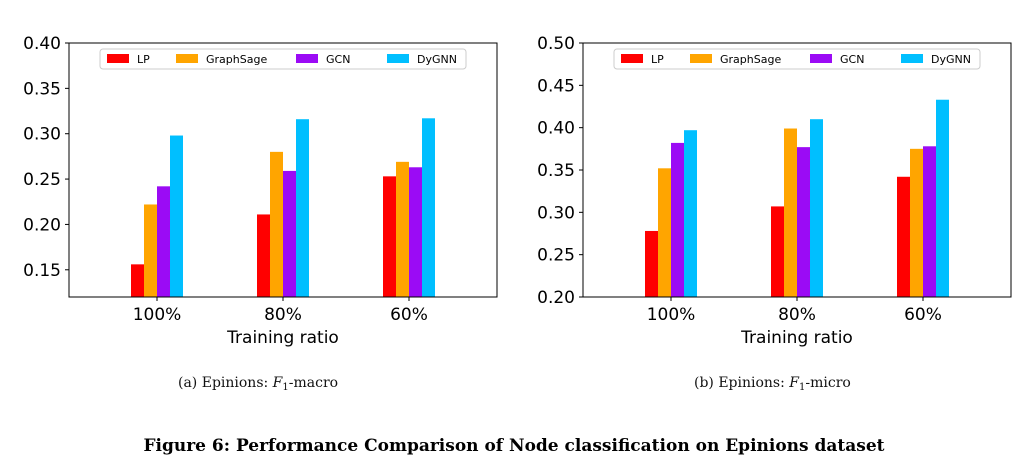 Image resolution: width=1028 pixels, height=472 pixels. Describe the element at coordinates (797, 315) in the screenshot. I see `micro-xtick-label-1: 80%` at that location.